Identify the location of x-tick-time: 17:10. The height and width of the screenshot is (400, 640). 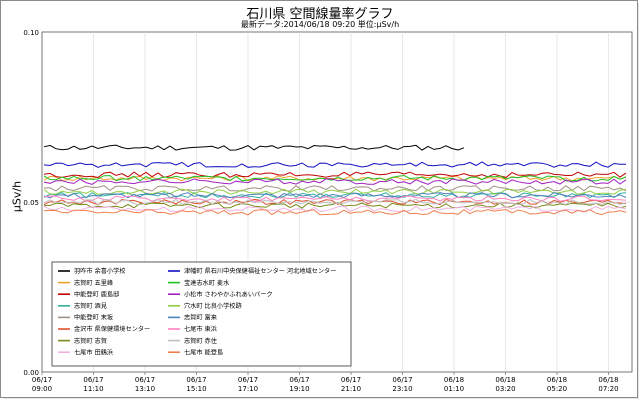
(248, 389).